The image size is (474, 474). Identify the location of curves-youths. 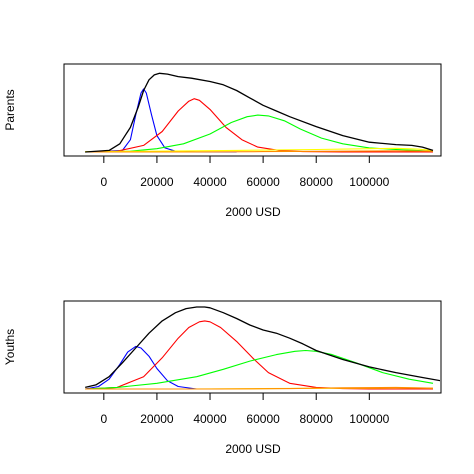
(262, 348).